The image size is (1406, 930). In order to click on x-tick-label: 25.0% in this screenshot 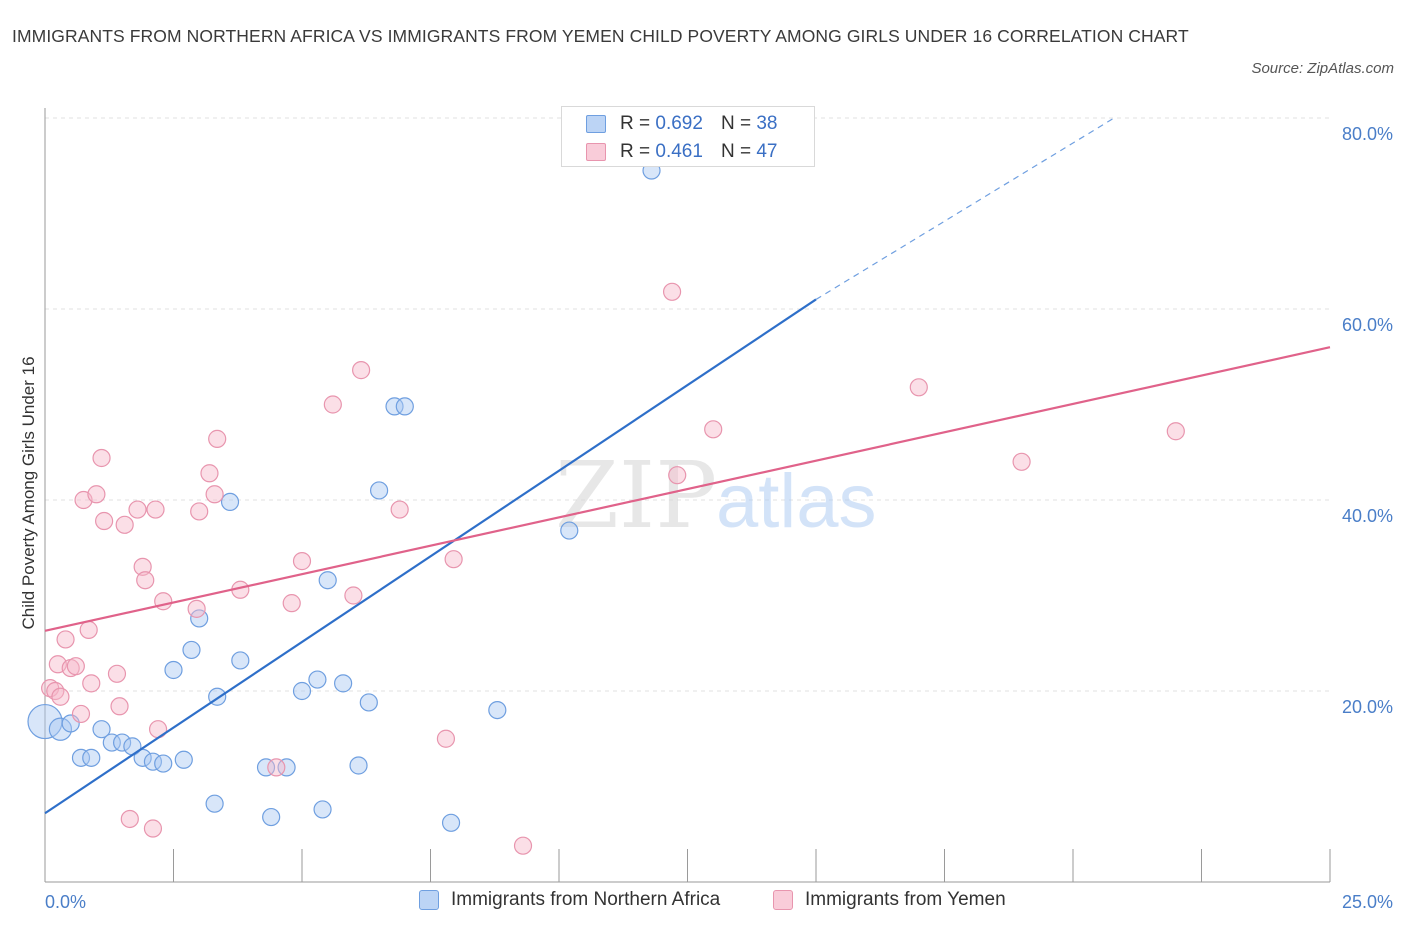, I will do `click(1367, 902)`.